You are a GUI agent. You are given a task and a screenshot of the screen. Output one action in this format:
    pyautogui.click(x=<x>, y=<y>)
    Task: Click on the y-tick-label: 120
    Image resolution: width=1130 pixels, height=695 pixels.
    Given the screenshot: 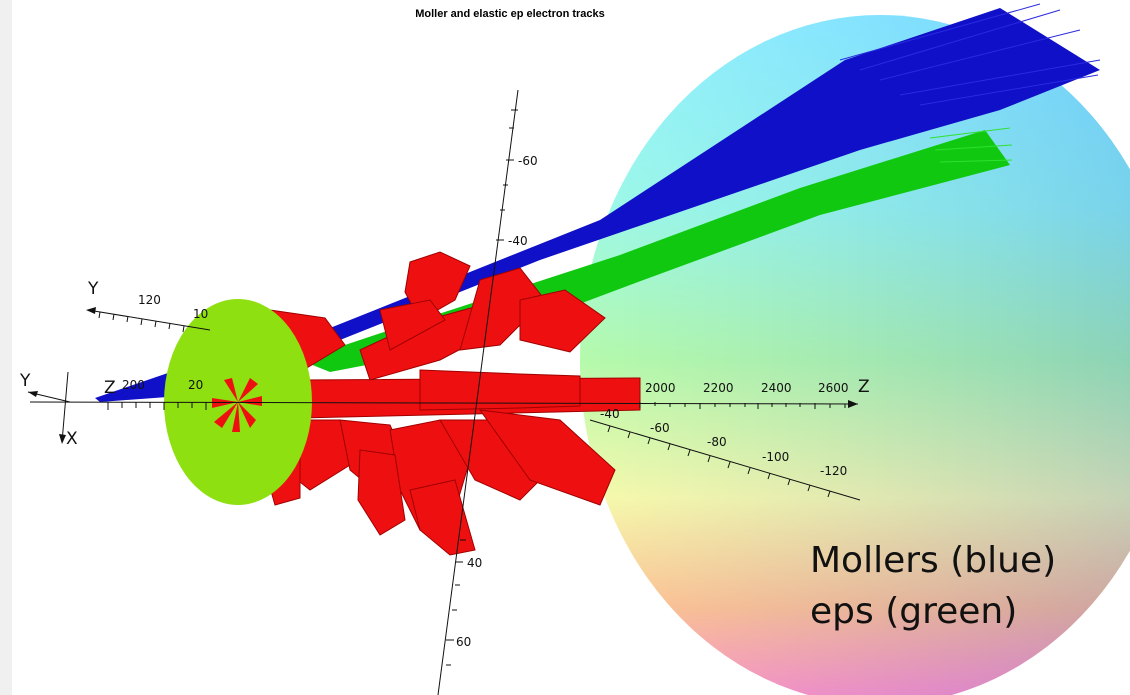 What is the action you would take?
    pyautogui.click(x=149, y=300)
    